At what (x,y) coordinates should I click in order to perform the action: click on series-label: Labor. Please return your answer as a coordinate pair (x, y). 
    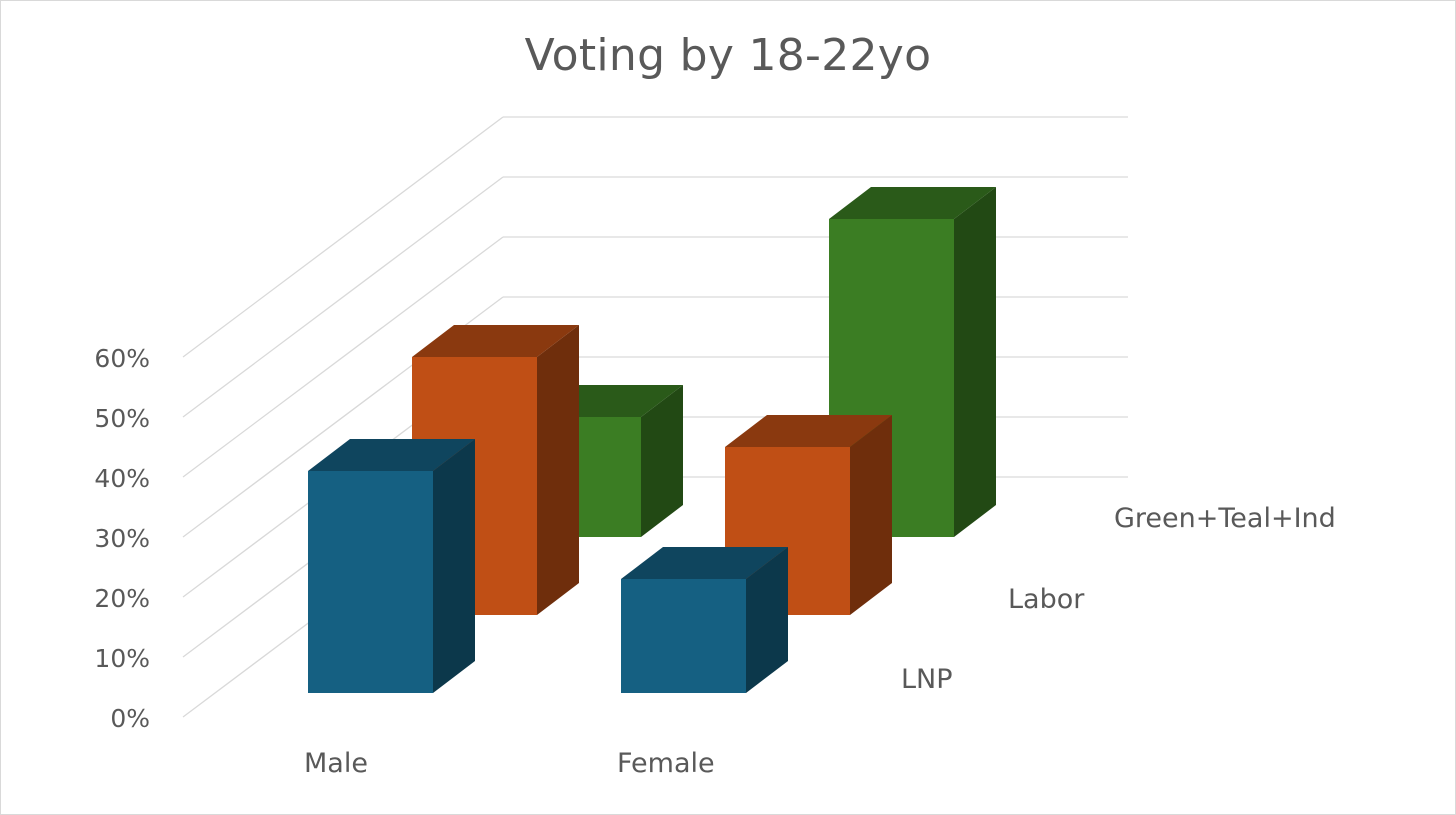
    Looking at the image, I should click on (1046, 599).